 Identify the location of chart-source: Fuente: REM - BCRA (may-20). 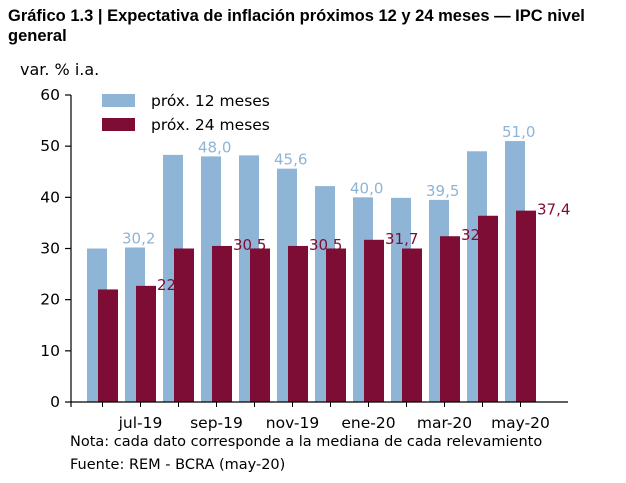
(178, 465).